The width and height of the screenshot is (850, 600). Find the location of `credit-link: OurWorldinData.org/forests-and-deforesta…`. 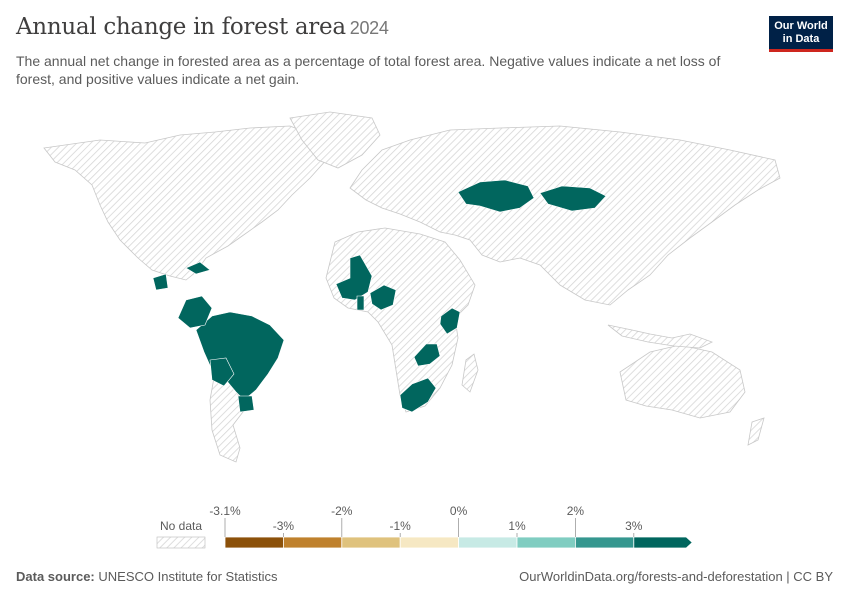

credit-link: OurWorldinData.org/forests-and-deforesta… is located at coordinates (676, 576).